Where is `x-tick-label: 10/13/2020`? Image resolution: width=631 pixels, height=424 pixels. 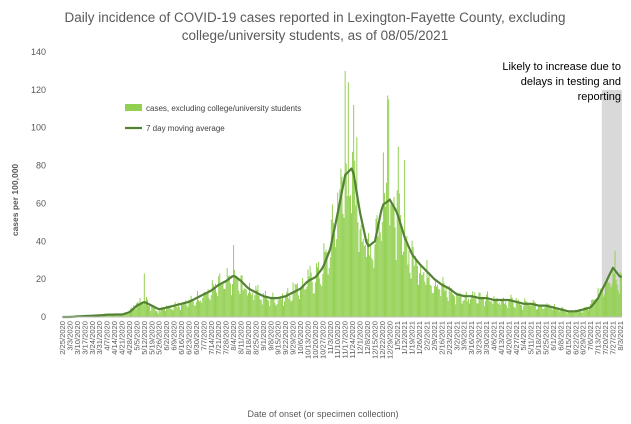 x-tick-label: 10/13/2020 is located at coordinates (308, 340).